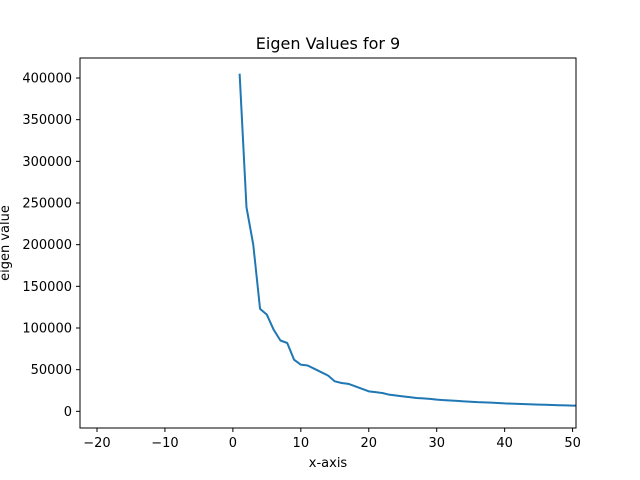  What do you see at coordinates (47, 120) in the screenshot?
I see `y-tick-label: 350000` at bounding box center [47, 120].